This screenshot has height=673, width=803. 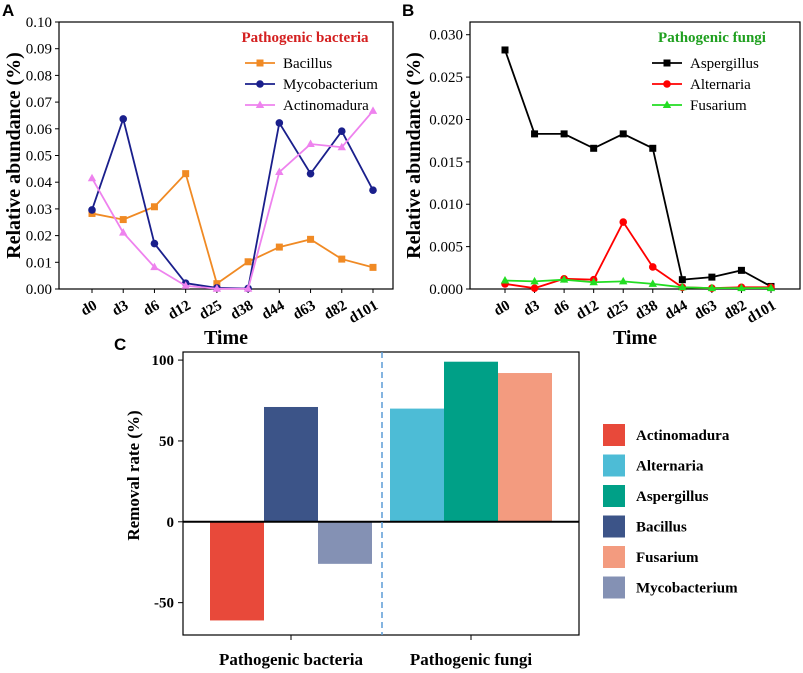 What do you see at coordinates (226, 338) in the screenshot?
I see `panel-a-x-axis-title: Time` at bounding box center [226, 338].